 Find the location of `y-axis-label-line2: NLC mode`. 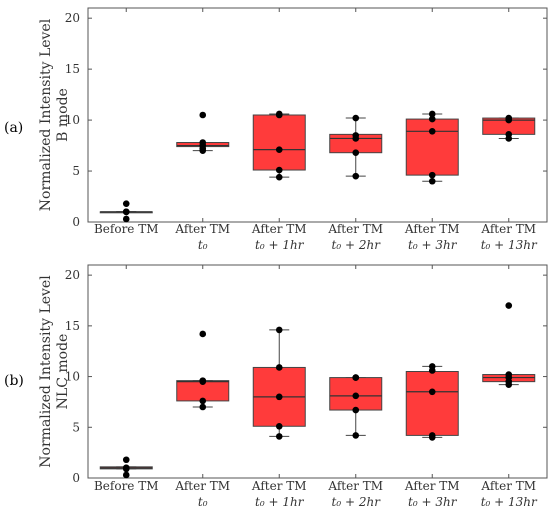

y-axis-label-line2: NLC mode is located at coordinates (63, 372).